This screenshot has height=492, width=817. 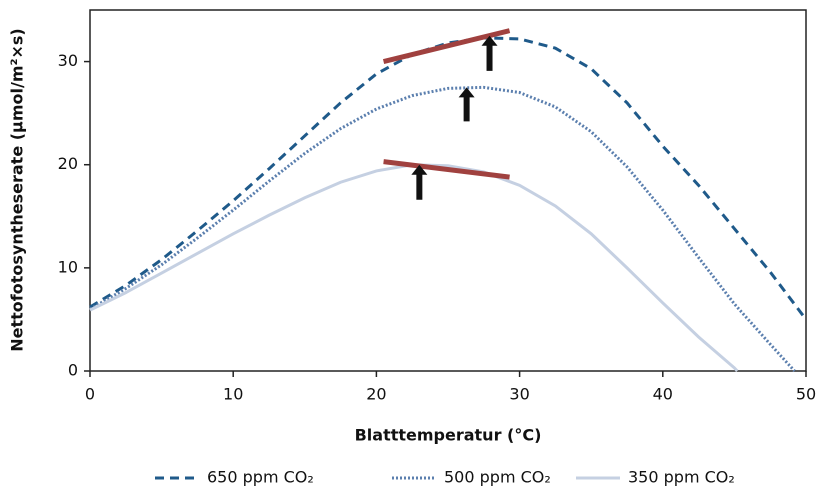 I want to click on x-tick-label: 0, so click(x=90, y=394).